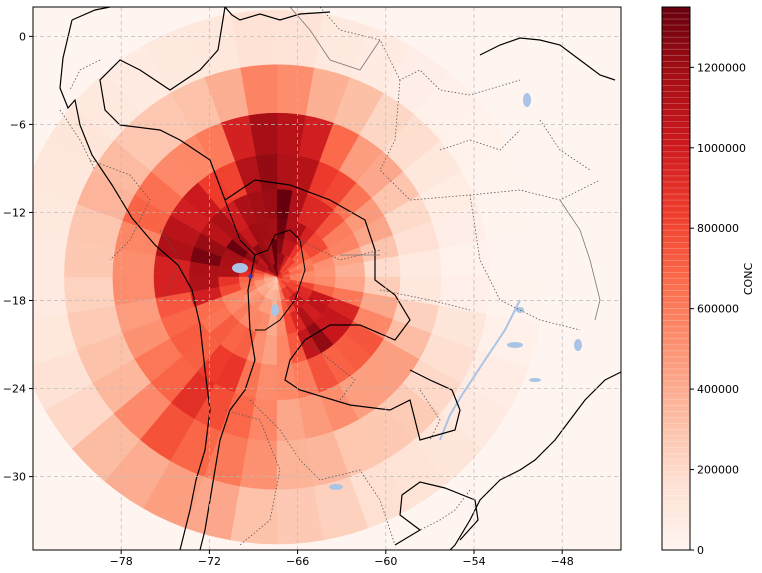  I want to click on colorbar-contour-lines, so click(676, 278).